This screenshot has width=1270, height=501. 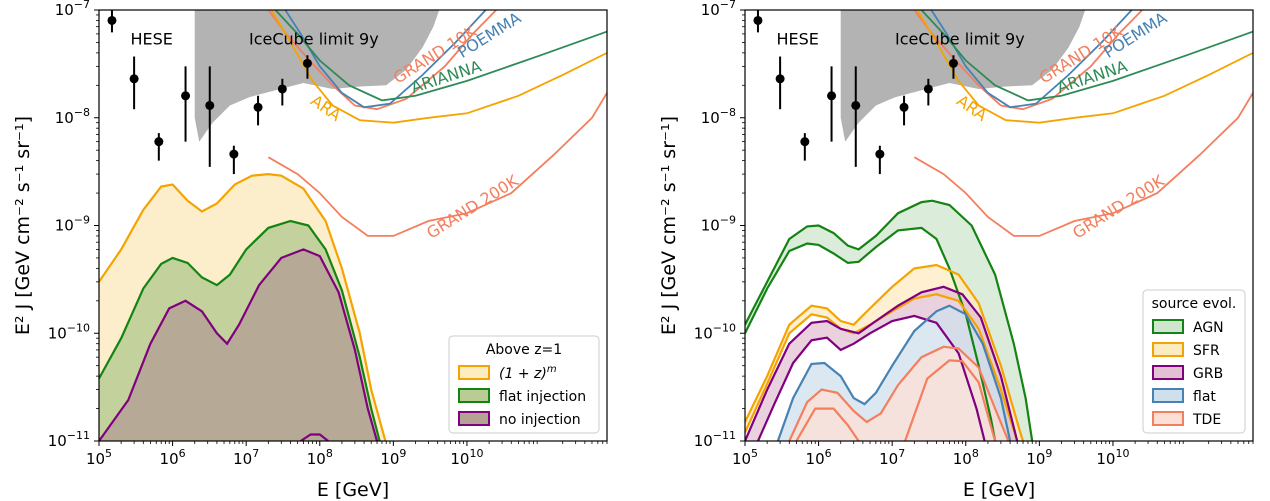 I want to click on line-sfr-upper, so click(x=885, y=352).